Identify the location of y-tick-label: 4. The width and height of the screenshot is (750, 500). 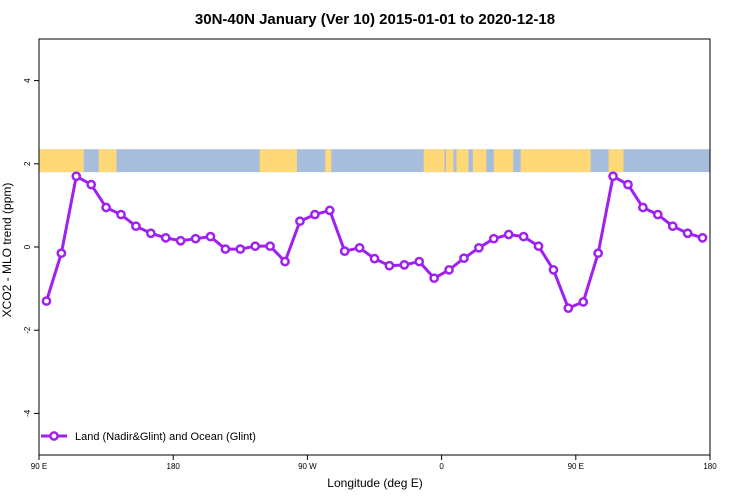
(27, 80).